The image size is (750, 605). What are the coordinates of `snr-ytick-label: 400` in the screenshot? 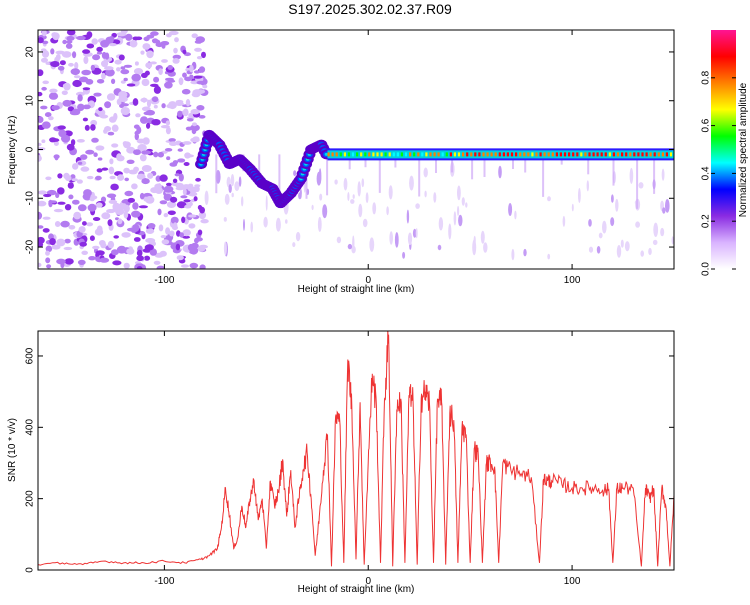 It's located at (30, 427).